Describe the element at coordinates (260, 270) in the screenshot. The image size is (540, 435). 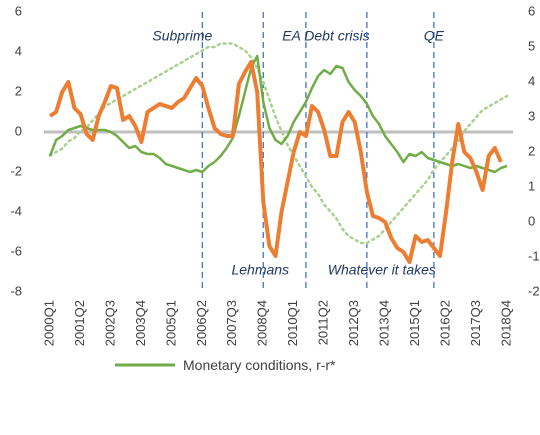
I see `event-label: Lehmans` at that location.